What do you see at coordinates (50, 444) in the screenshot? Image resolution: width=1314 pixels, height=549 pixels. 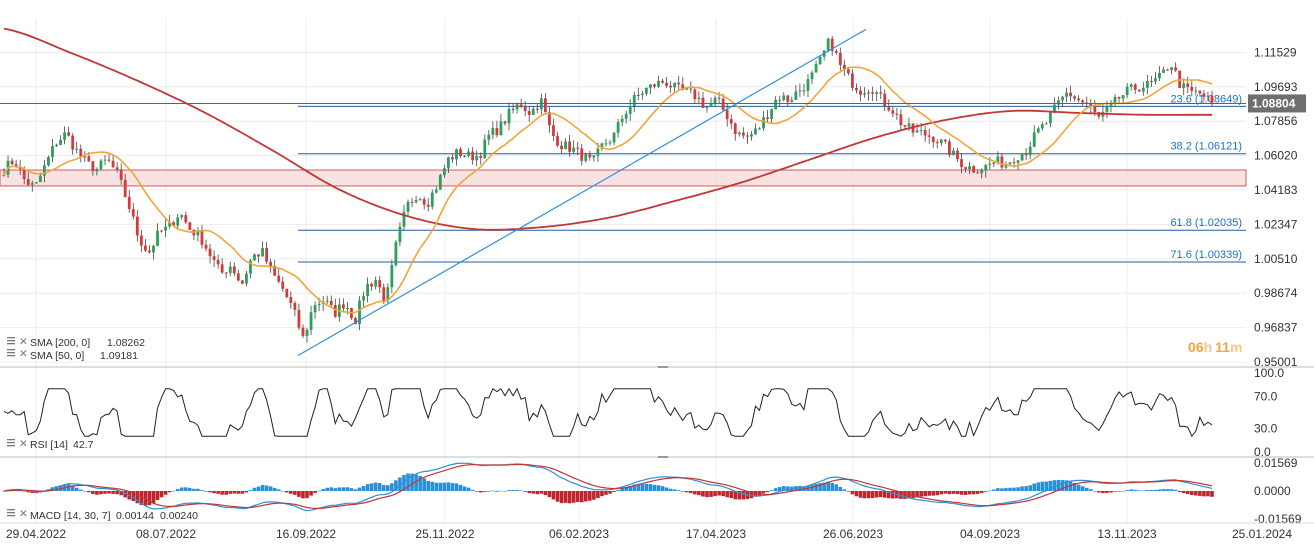 I see `rsi-legend: ✕ RSI [14] 42.7` at bounding box center [50, 444].